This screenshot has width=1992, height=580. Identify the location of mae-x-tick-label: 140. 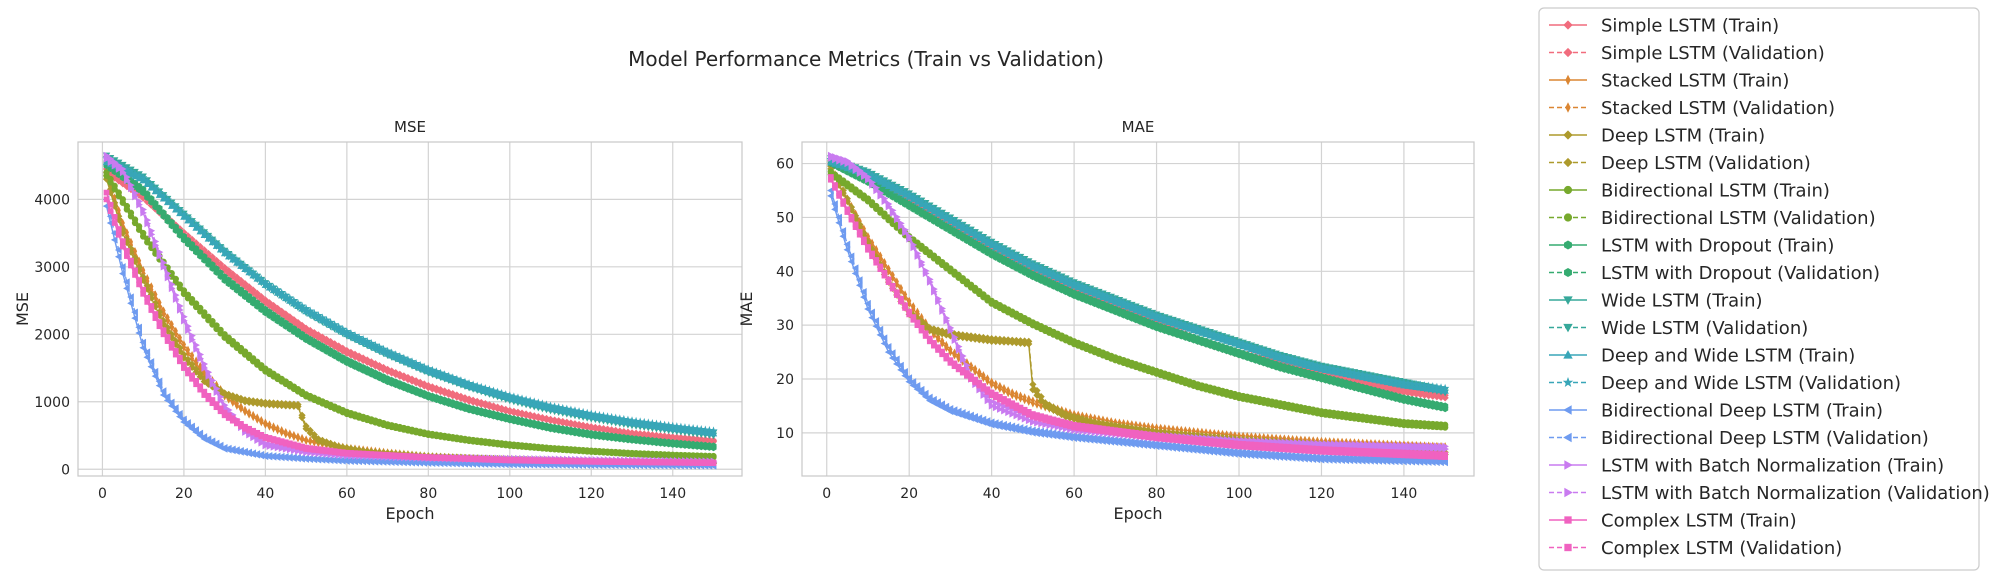
(1404, 494).